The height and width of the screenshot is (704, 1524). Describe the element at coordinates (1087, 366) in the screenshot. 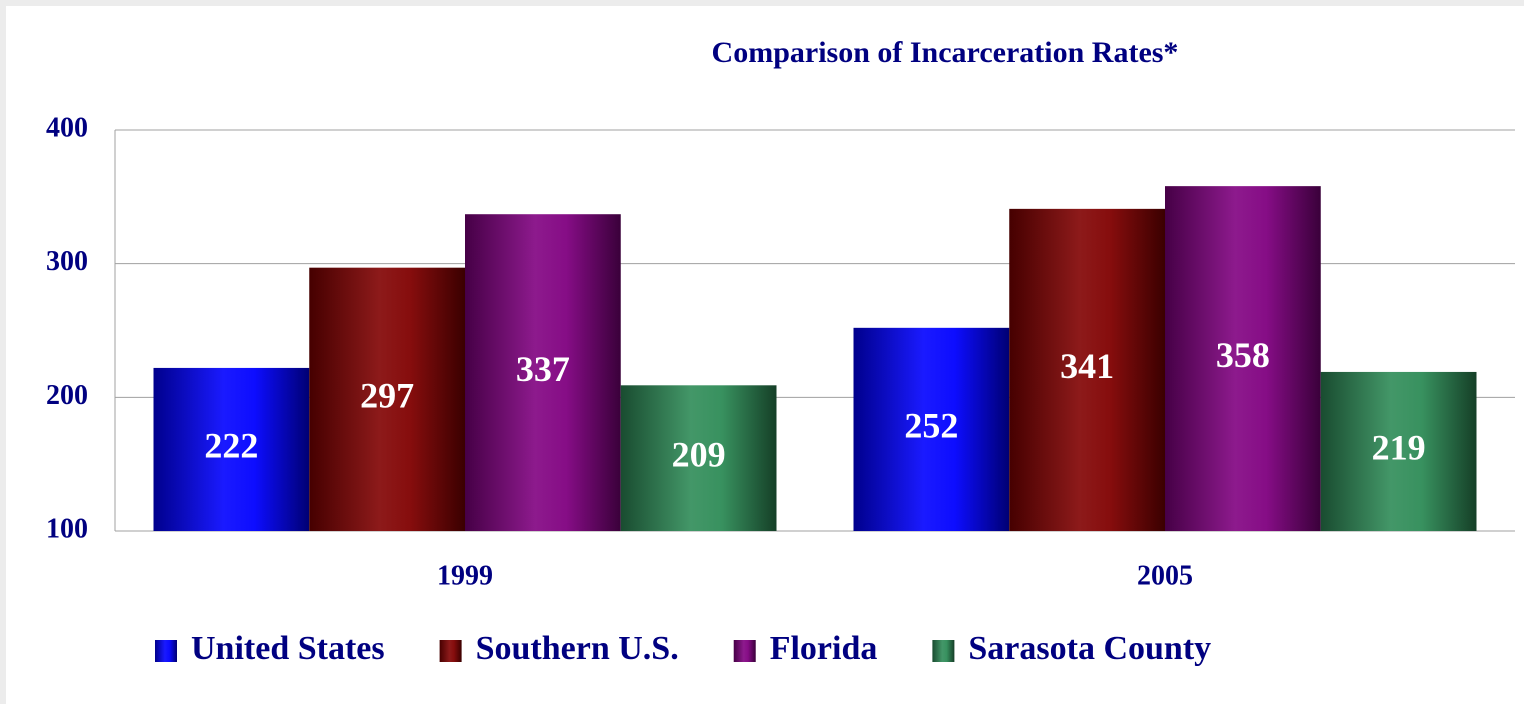

I see `data-label: 341` at that location.